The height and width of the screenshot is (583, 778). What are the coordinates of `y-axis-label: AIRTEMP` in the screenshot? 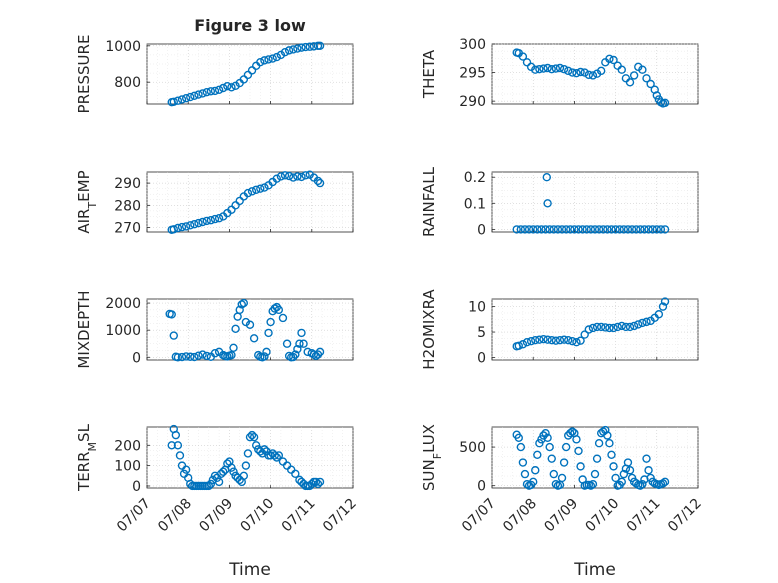 It's located at (87, 201).